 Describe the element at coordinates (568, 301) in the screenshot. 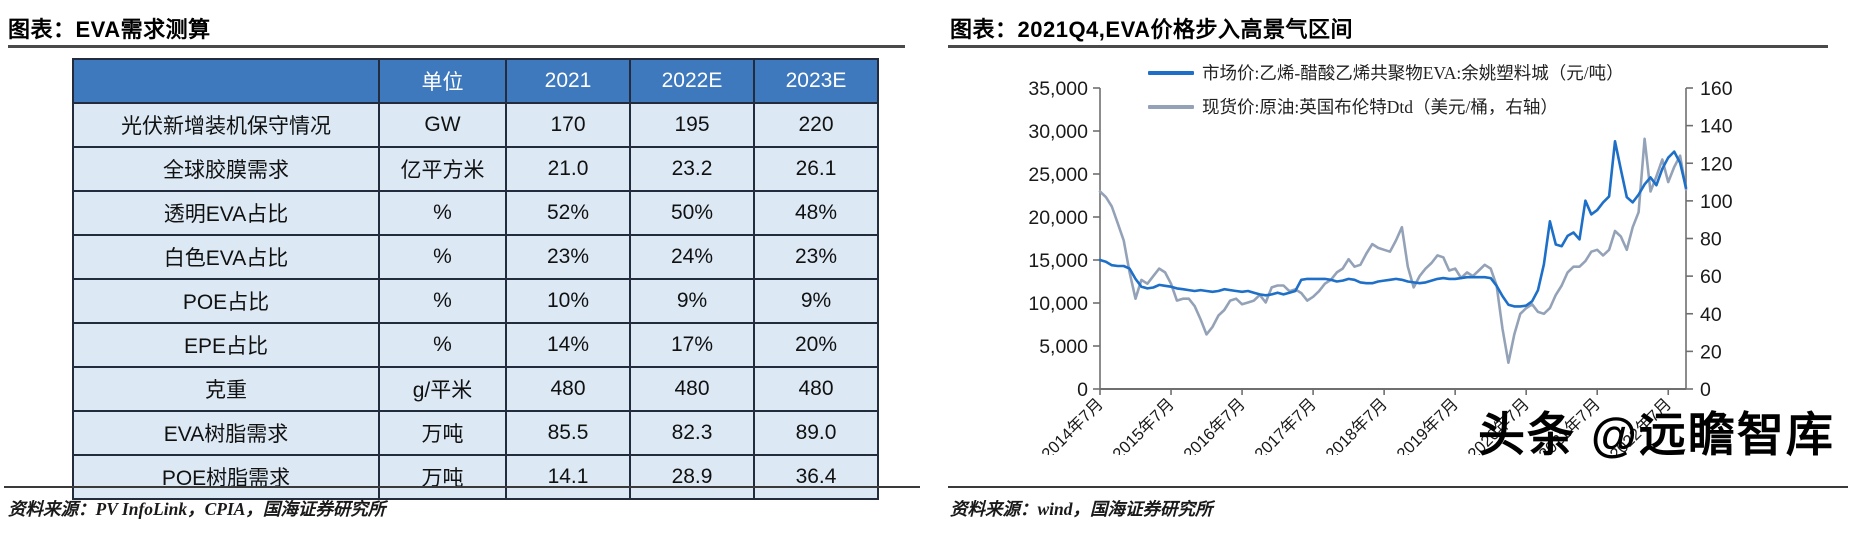

I see `table-cell: 10%` at that location.